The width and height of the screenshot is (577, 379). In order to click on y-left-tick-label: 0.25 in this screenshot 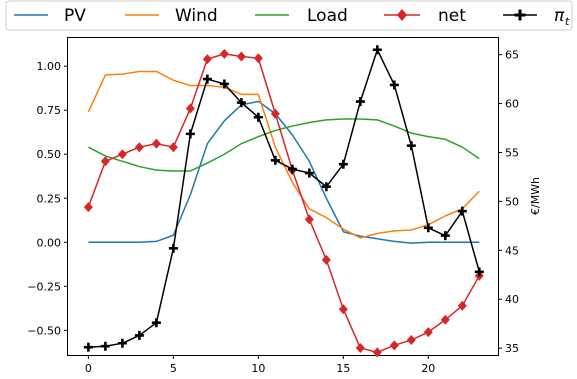, I will do `click(49, 198)`.